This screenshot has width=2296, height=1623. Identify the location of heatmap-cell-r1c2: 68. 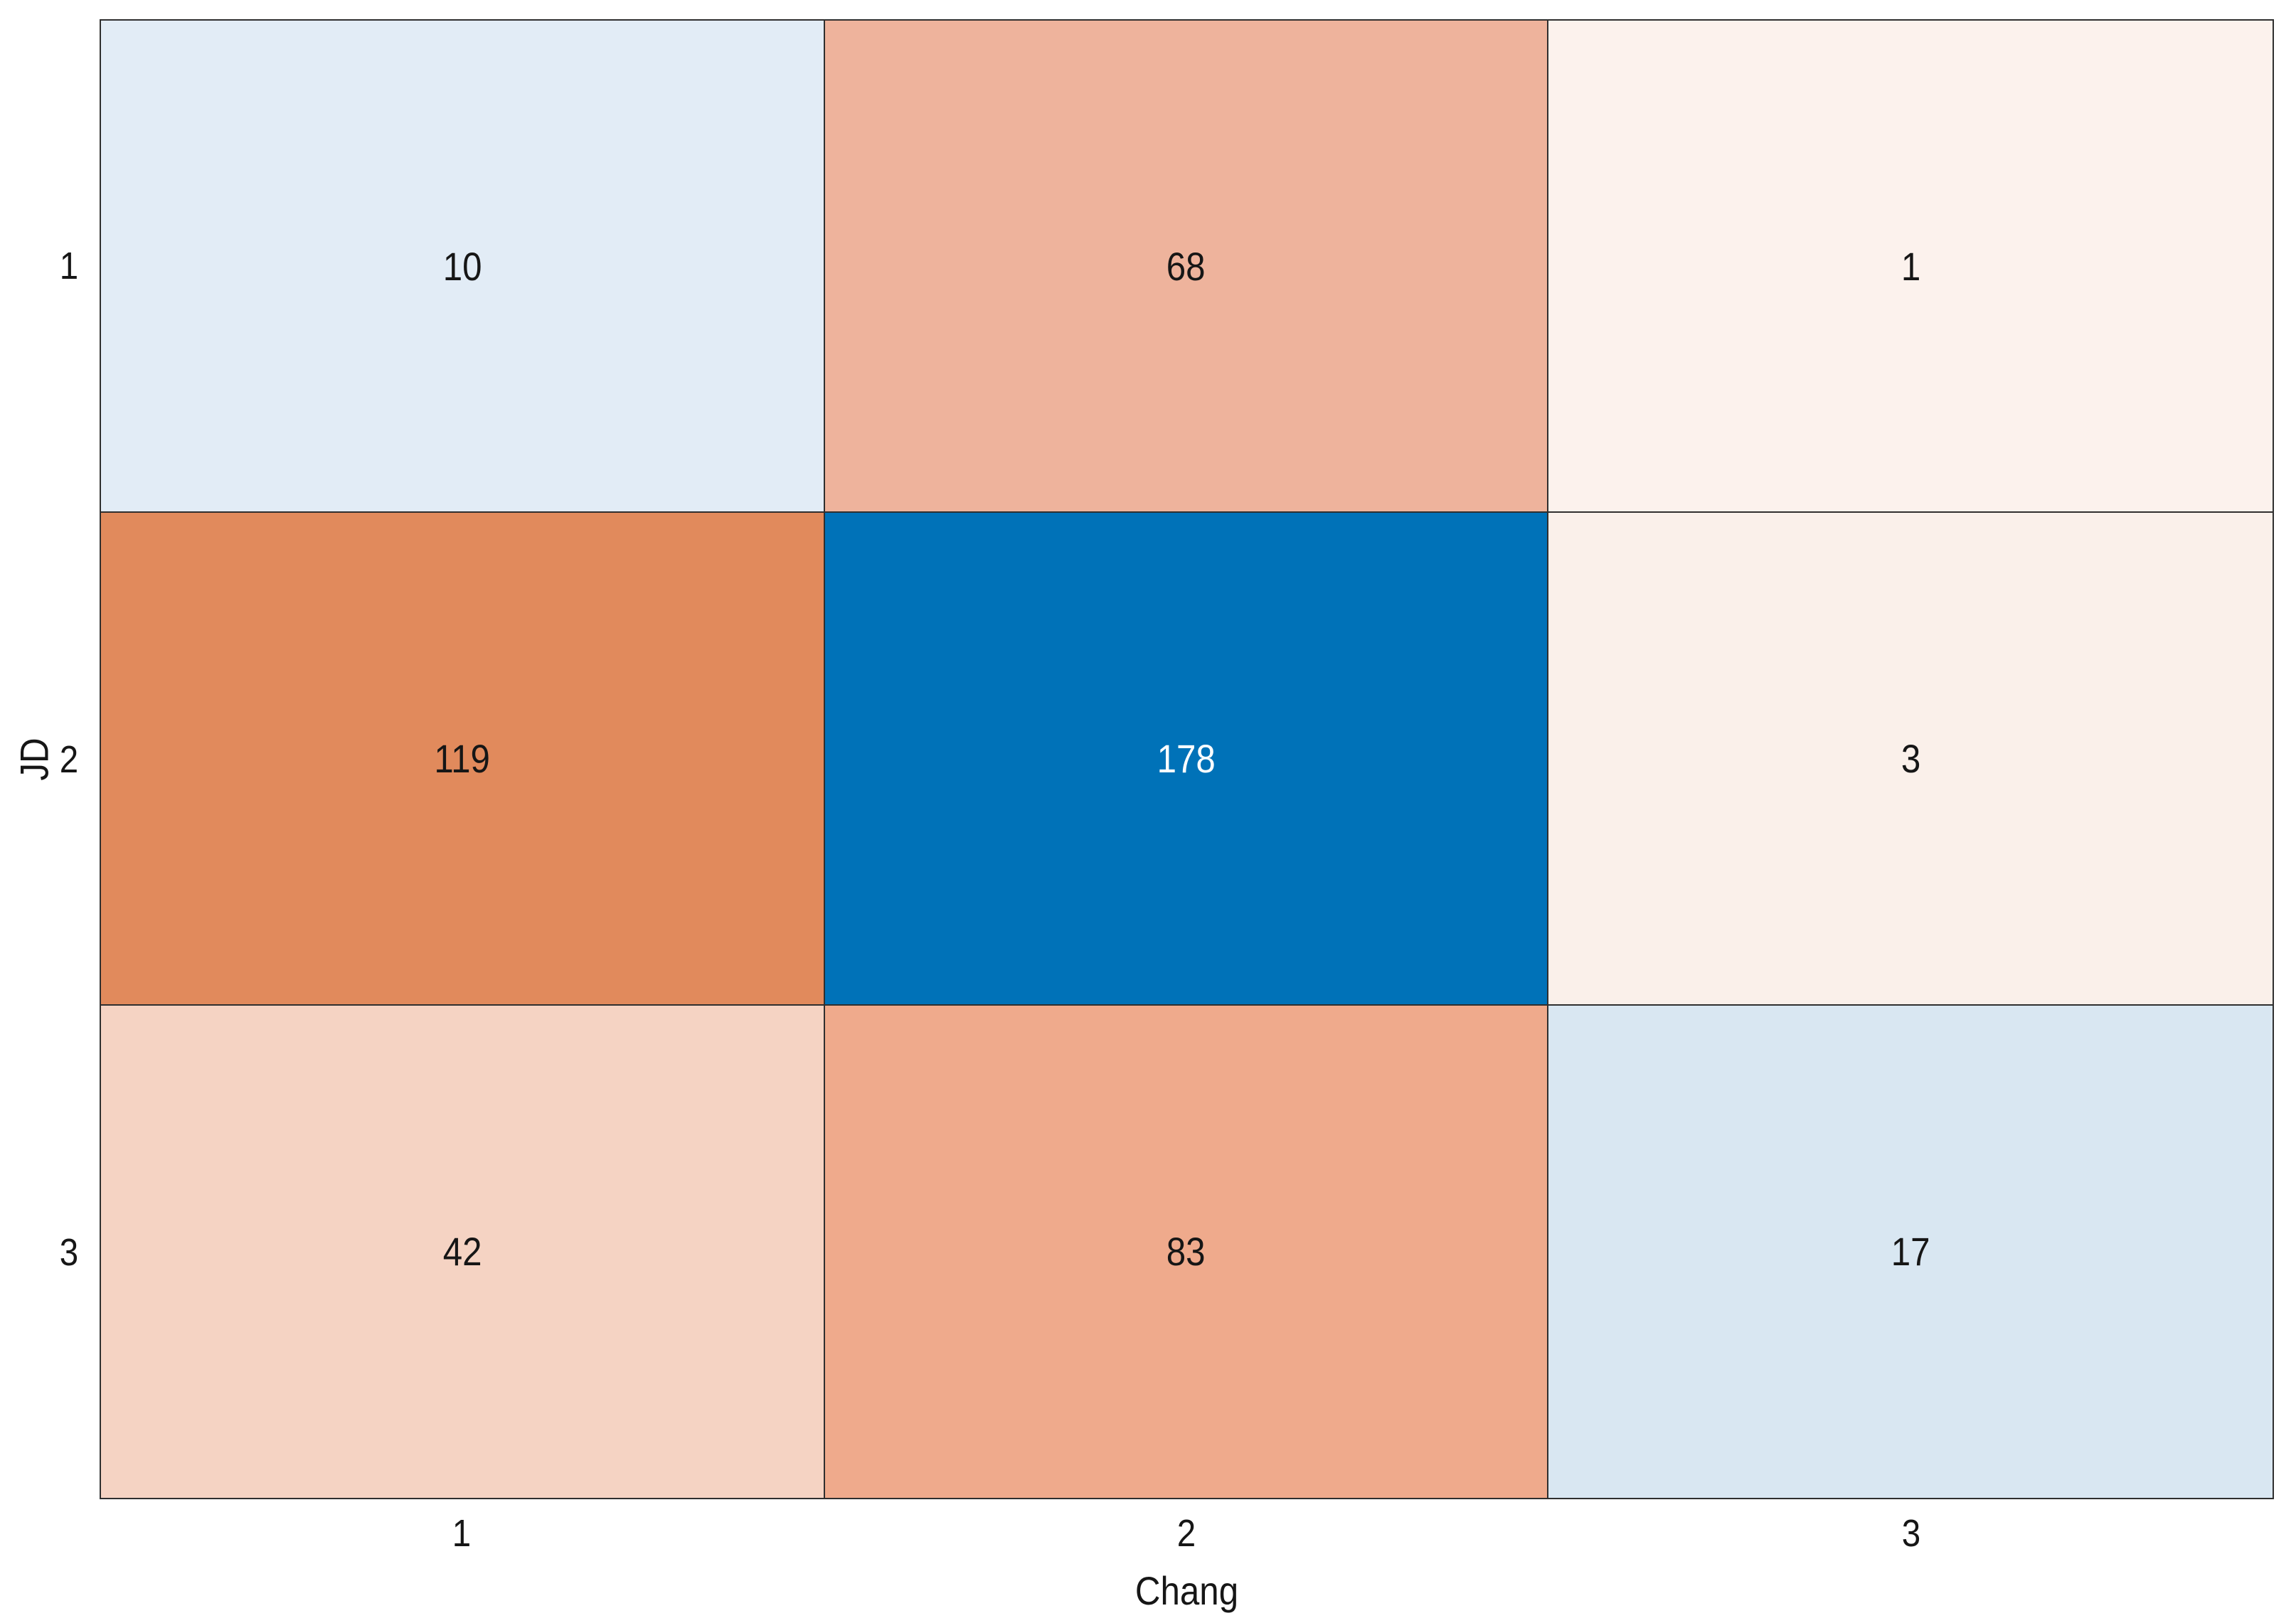
(1186, 267).